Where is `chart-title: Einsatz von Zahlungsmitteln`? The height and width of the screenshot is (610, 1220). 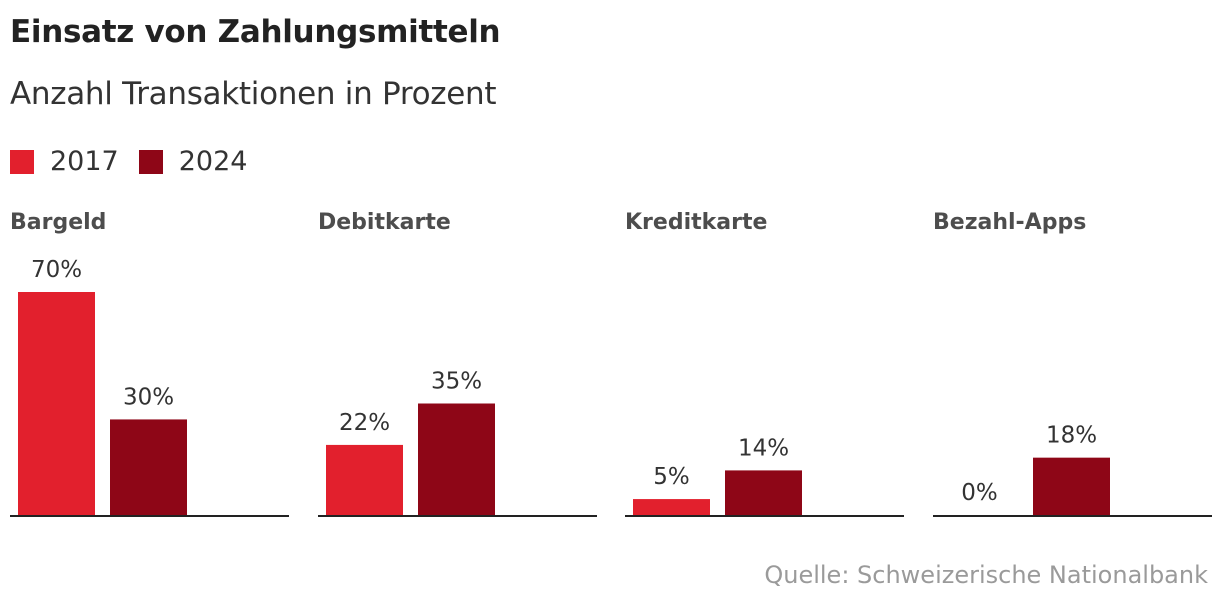
chart-title: Einsatz von Zahlungsmitteln is located at coordinates (255, 32).